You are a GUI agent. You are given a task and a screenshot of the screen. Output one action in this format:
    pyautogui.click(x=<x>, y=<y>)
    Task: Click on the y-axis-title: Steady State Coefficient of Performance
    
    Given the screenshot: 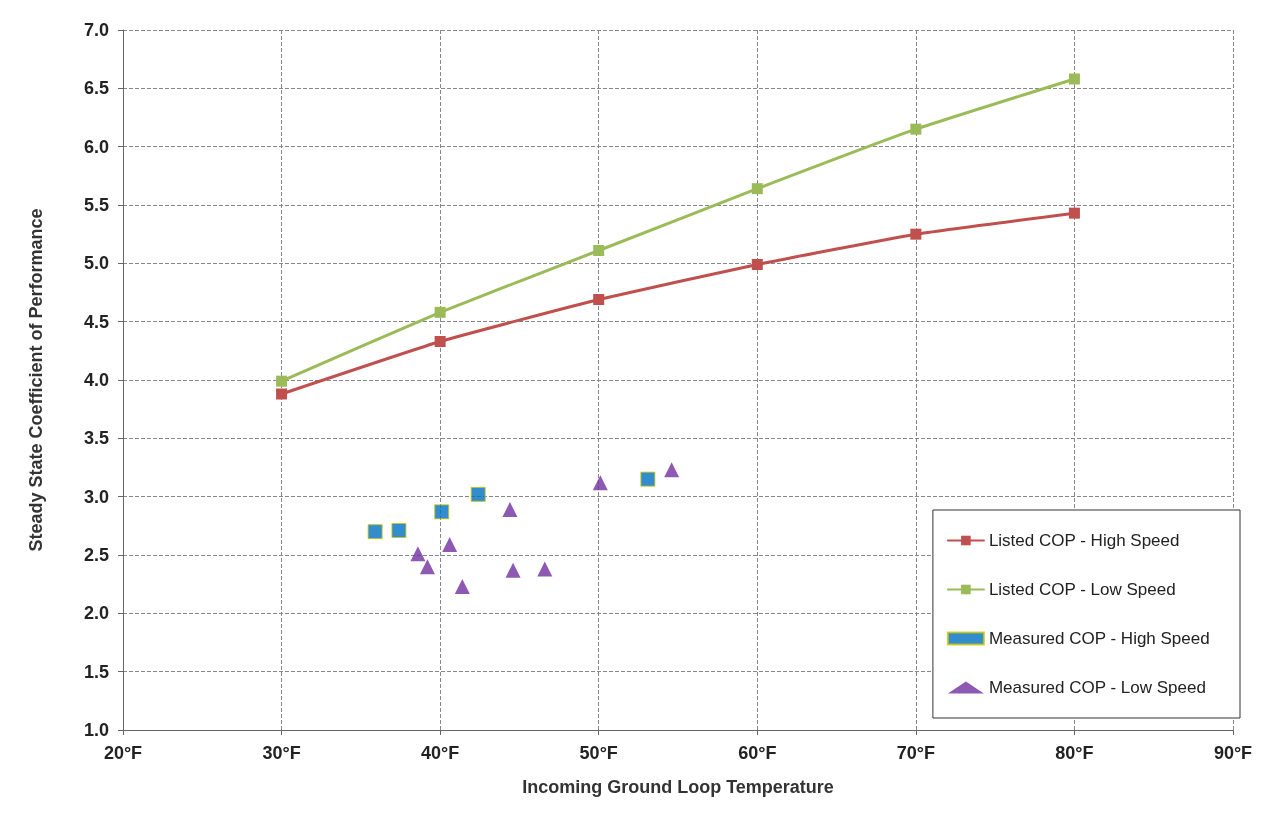 What is the action you would take?
    pyautogui.click(x=36, y=380)
    